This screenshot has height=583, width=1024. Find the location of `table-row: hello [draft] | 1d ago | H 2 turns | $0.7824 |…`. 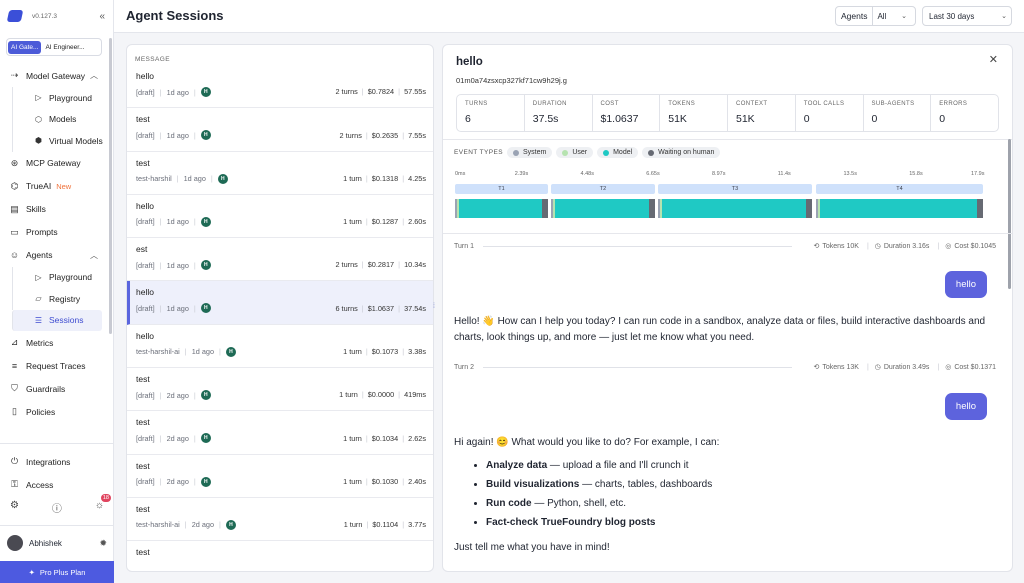

table-row: hello [draft] | 1d ago | H 2 turns | $0.7824 |… is located at coordinates (280, 87).